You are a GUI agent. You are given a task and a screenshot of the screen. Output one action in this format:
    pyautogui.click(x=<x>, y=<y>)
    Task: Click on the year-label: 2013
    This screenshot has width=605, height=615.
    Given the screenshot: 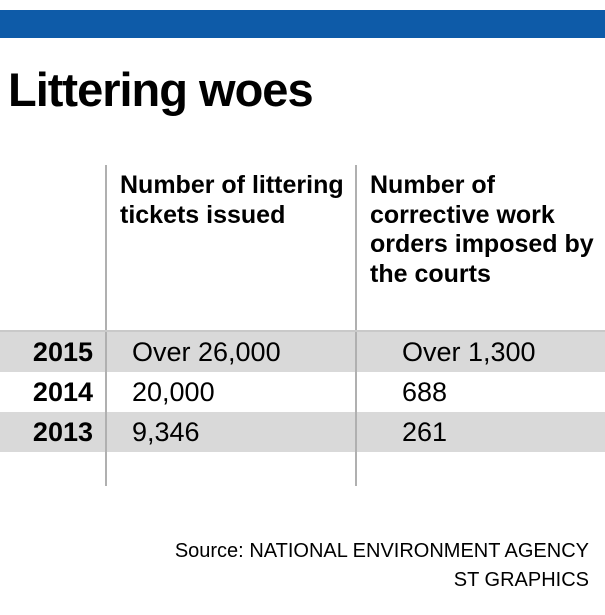 What is the action you would take?
    pyautogui.click(x=62, y=431)
    